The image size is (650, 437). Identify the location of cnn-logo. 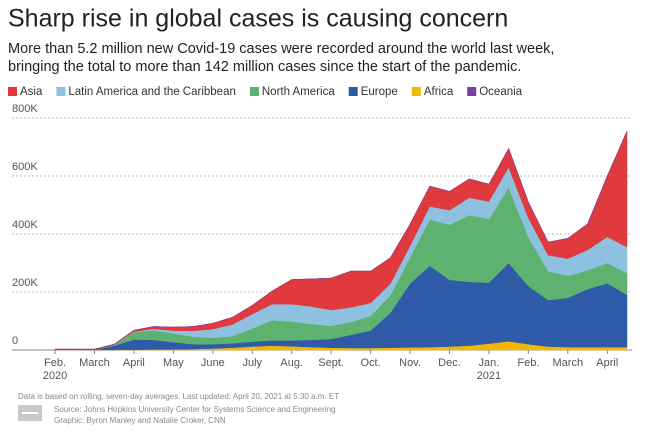
(30, 413).